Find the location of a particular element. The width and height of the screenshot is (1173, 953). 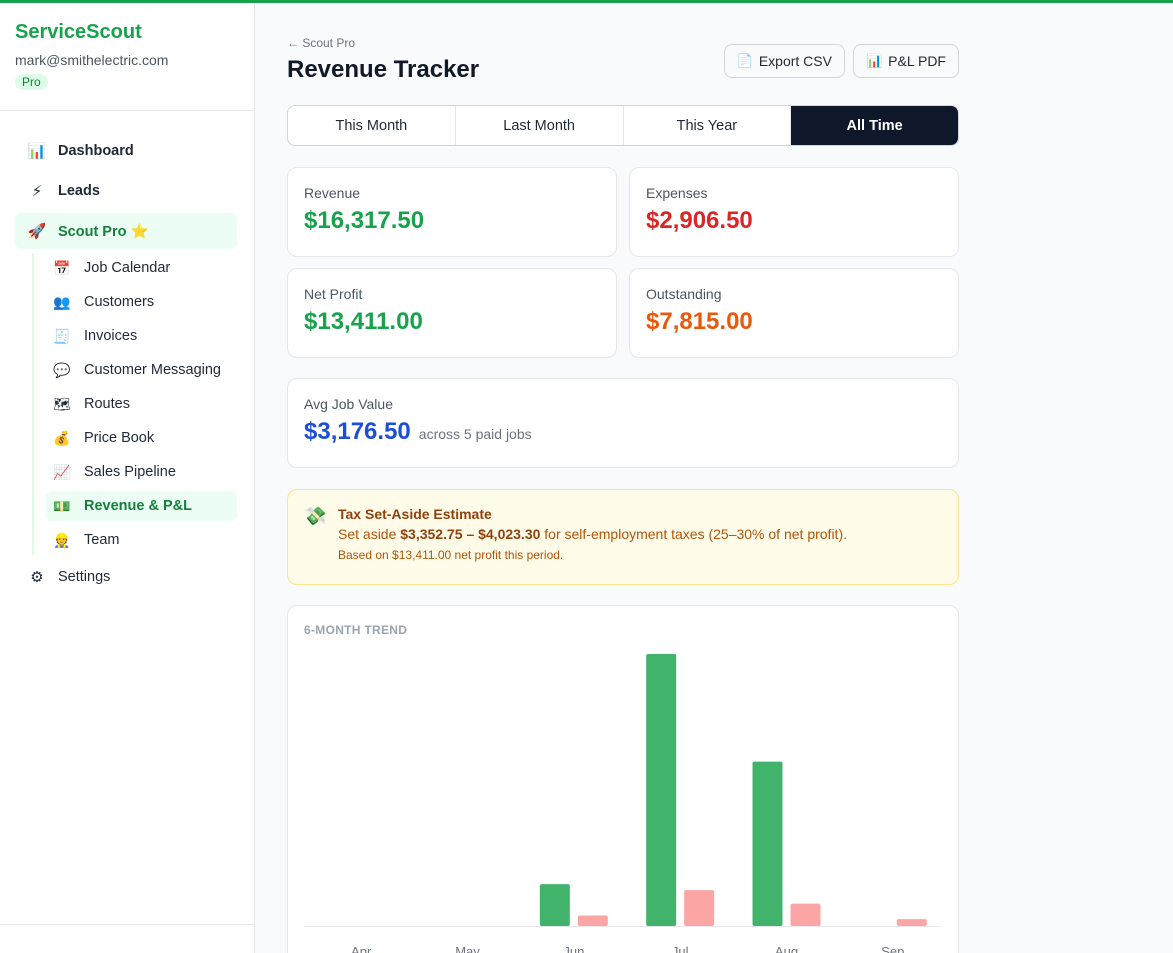

x-tick-label: Jun is located at coordinates (573, 948).